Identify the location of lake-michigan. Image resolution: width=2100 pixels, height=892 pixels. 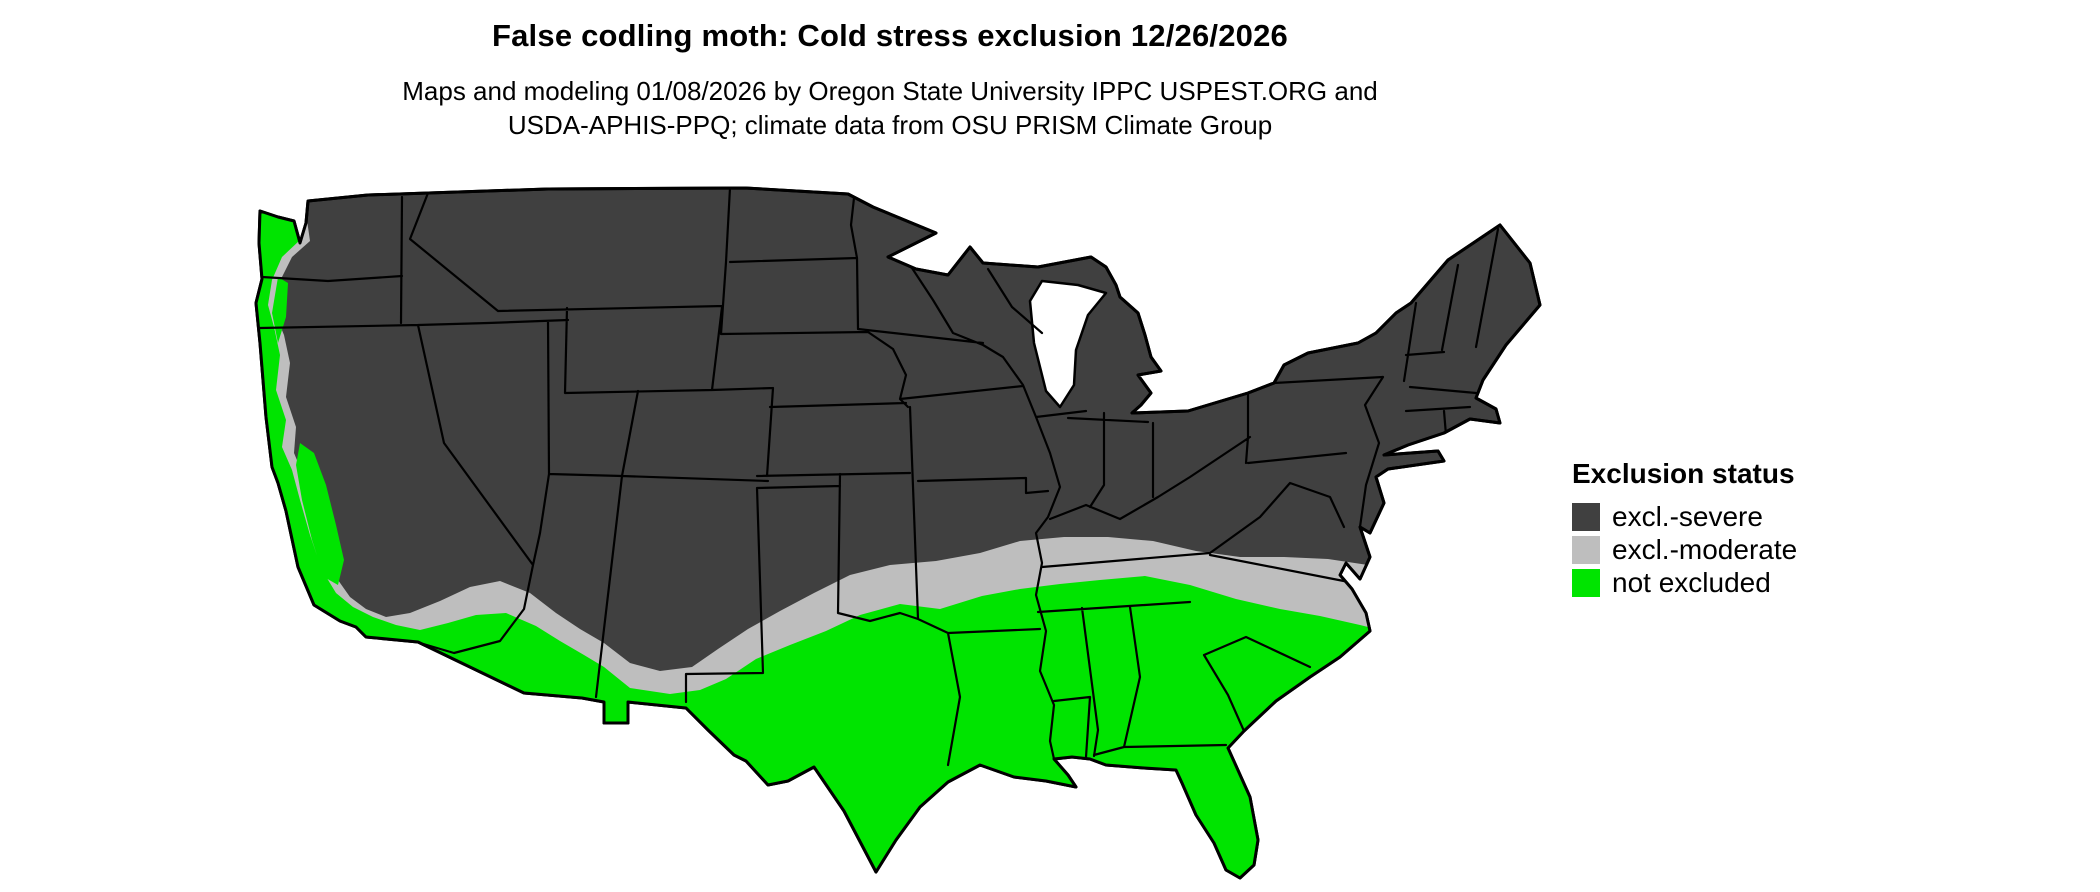
(1068, 344).